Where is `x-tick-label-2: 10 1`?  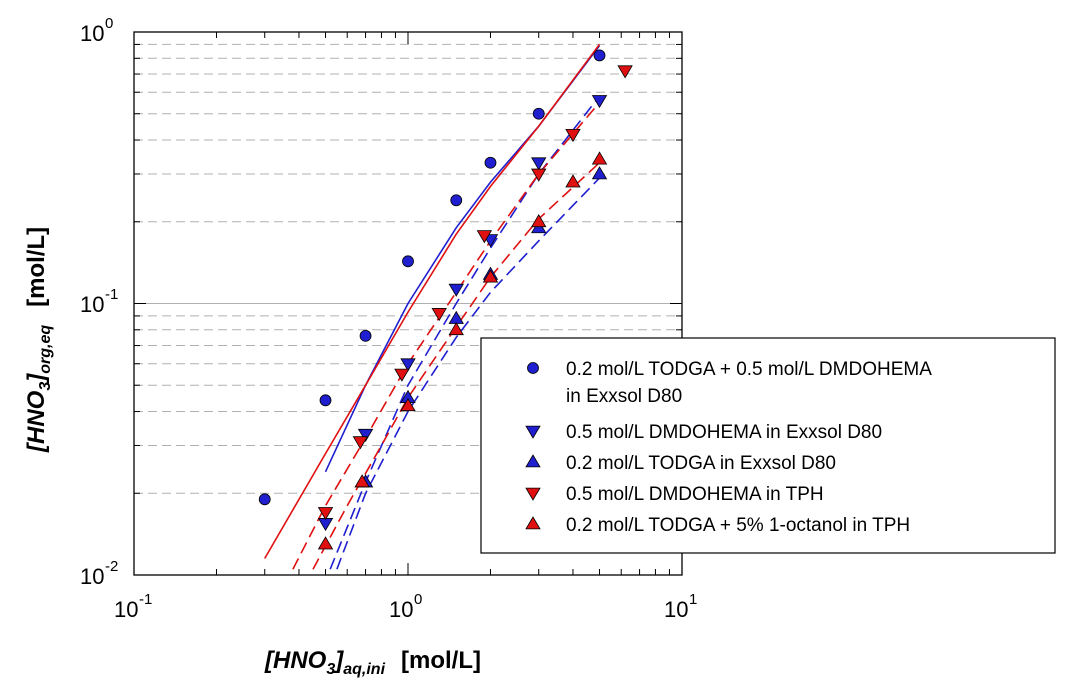
x-tick-label-2: 10 1 is located at coordinates (680, 606).